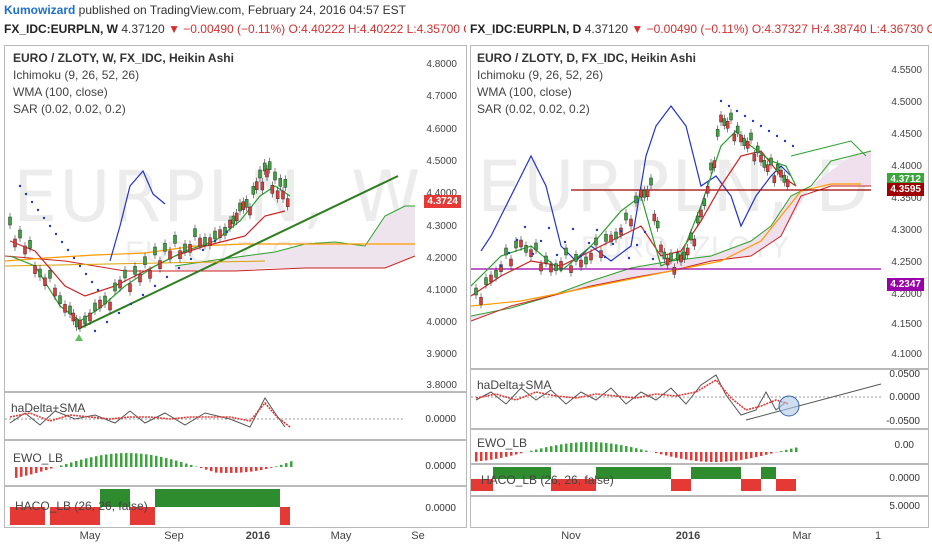 This screenshot has height=550, width=932. Describe the element at coordinates (341, 536) in the screenshot. I see `left-xtick: May` at that location.